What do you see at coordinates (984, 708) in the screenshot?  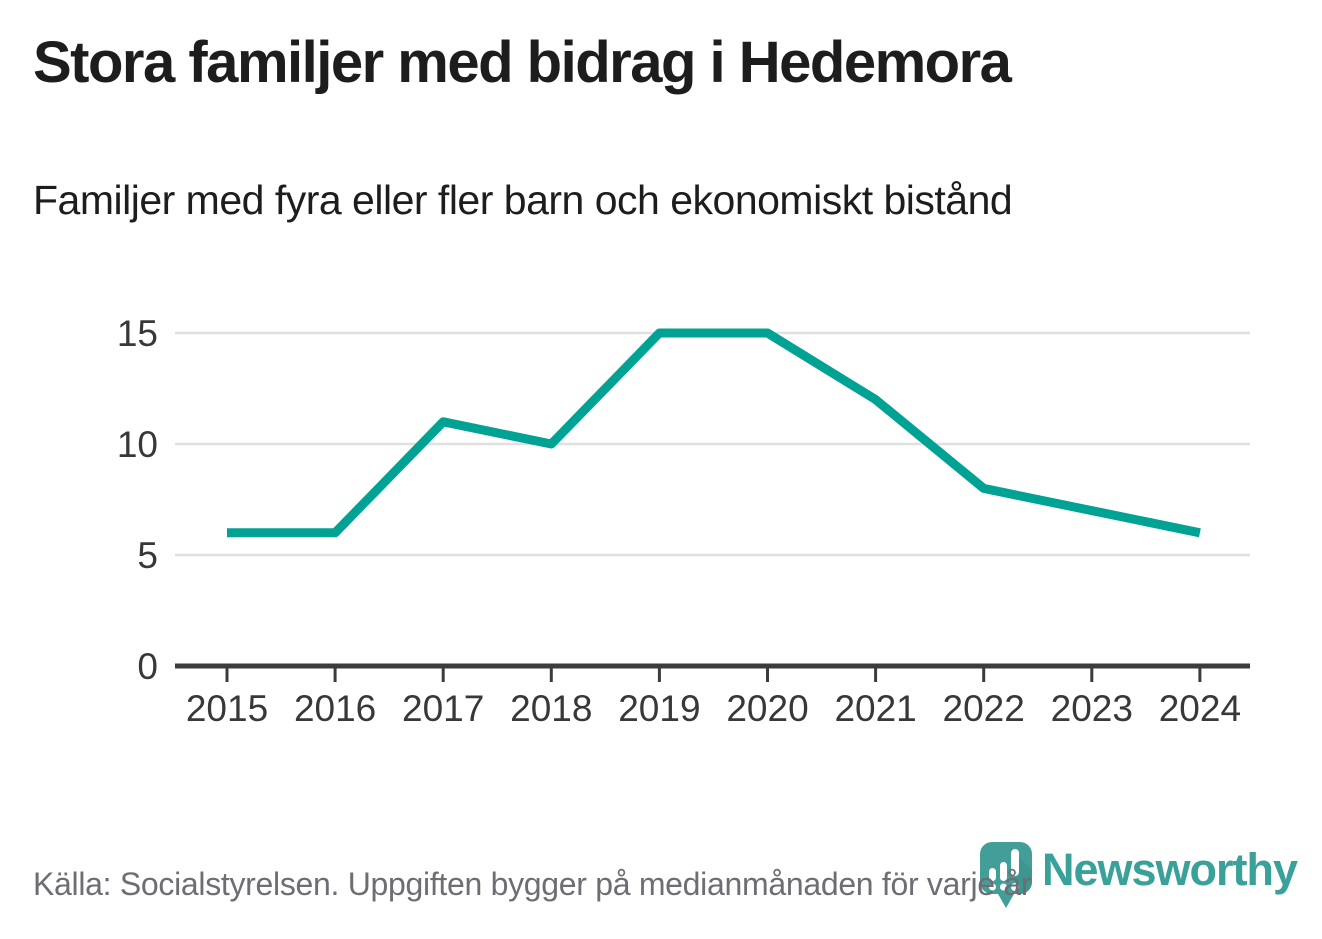 I see `x-axis-label: 2022` at bounding box center [984, 708].